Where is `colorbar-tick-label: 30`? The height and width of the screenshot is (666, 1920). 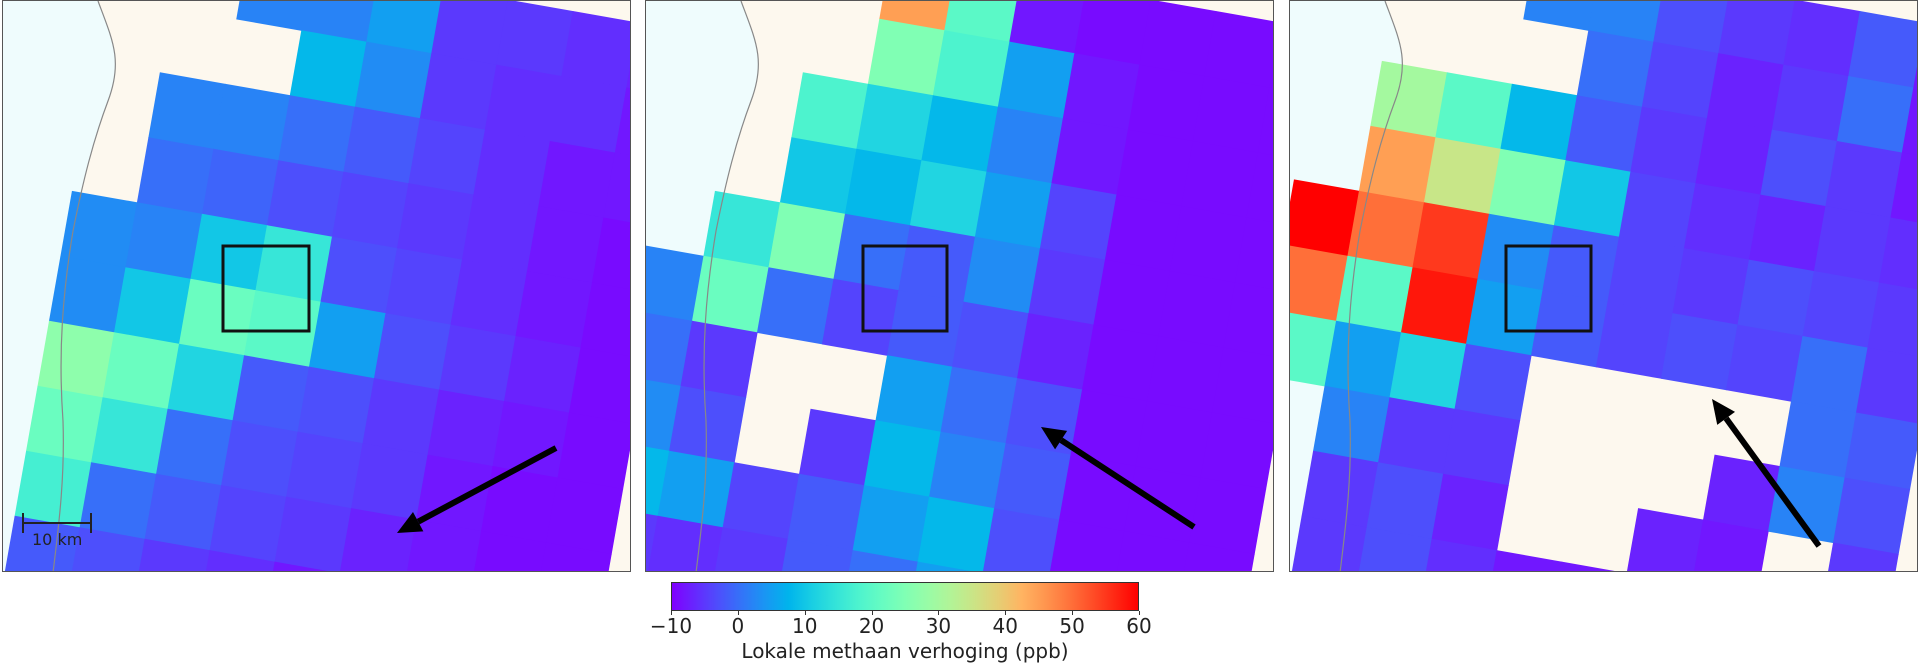 colorbar-tick-label: 30 is located at coordinates (938, 626).